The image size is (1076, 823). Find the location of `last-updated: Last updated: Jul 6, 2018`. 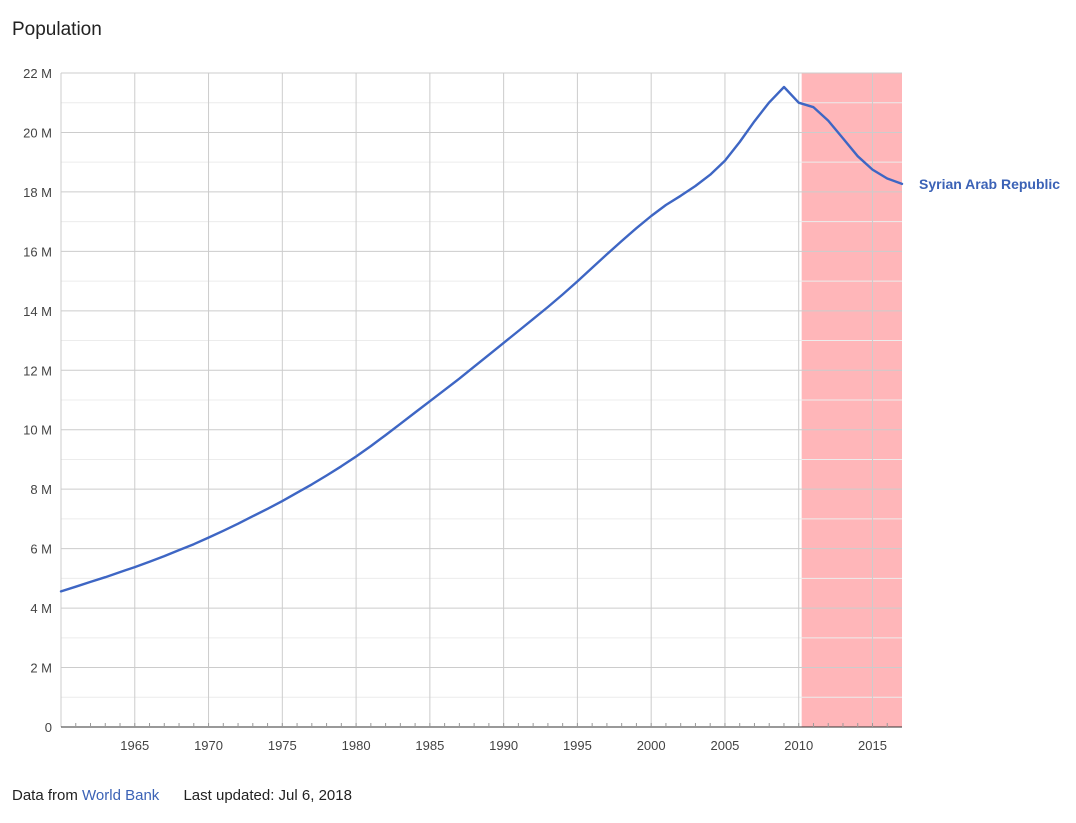

last-updated: Last updated: Jul 6, 2018 is located at coordinates (267, 795).